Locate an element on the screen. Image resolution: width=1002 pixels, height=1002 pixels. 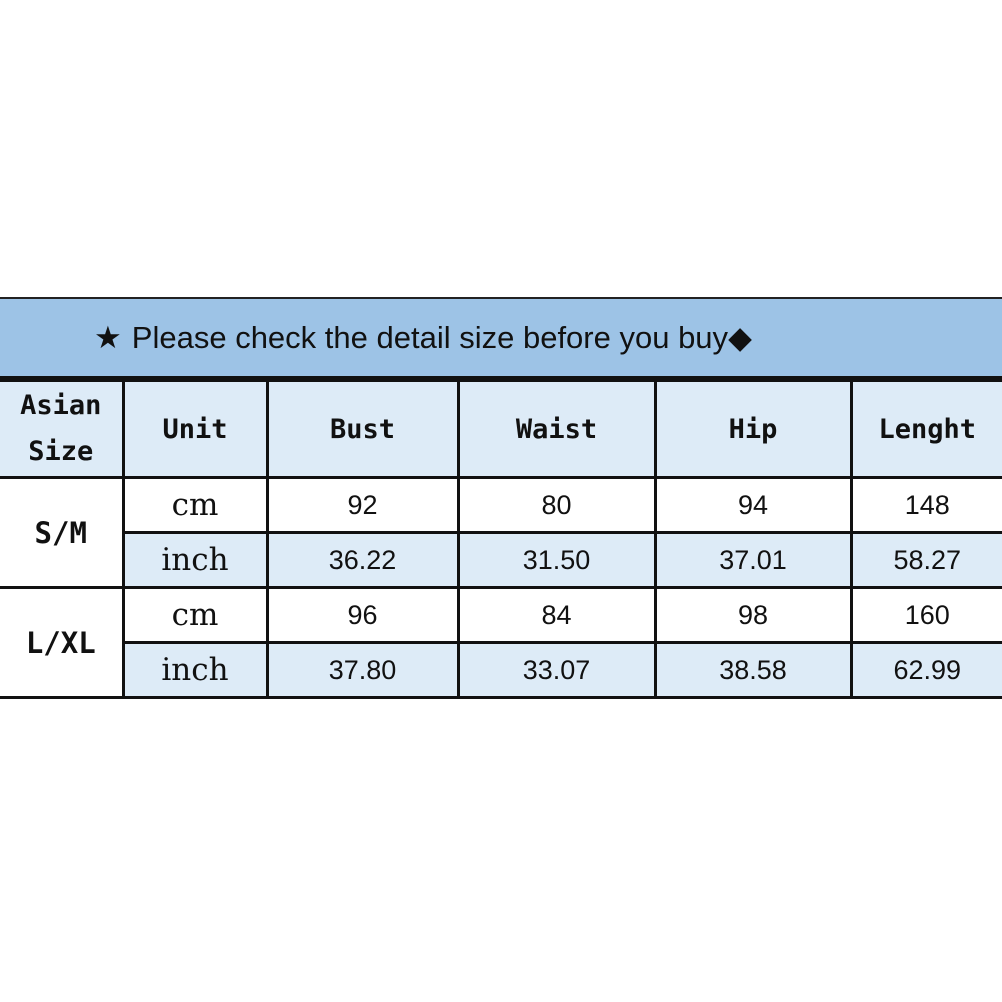
value-cell: 94 is located at coordinates (753, 505).